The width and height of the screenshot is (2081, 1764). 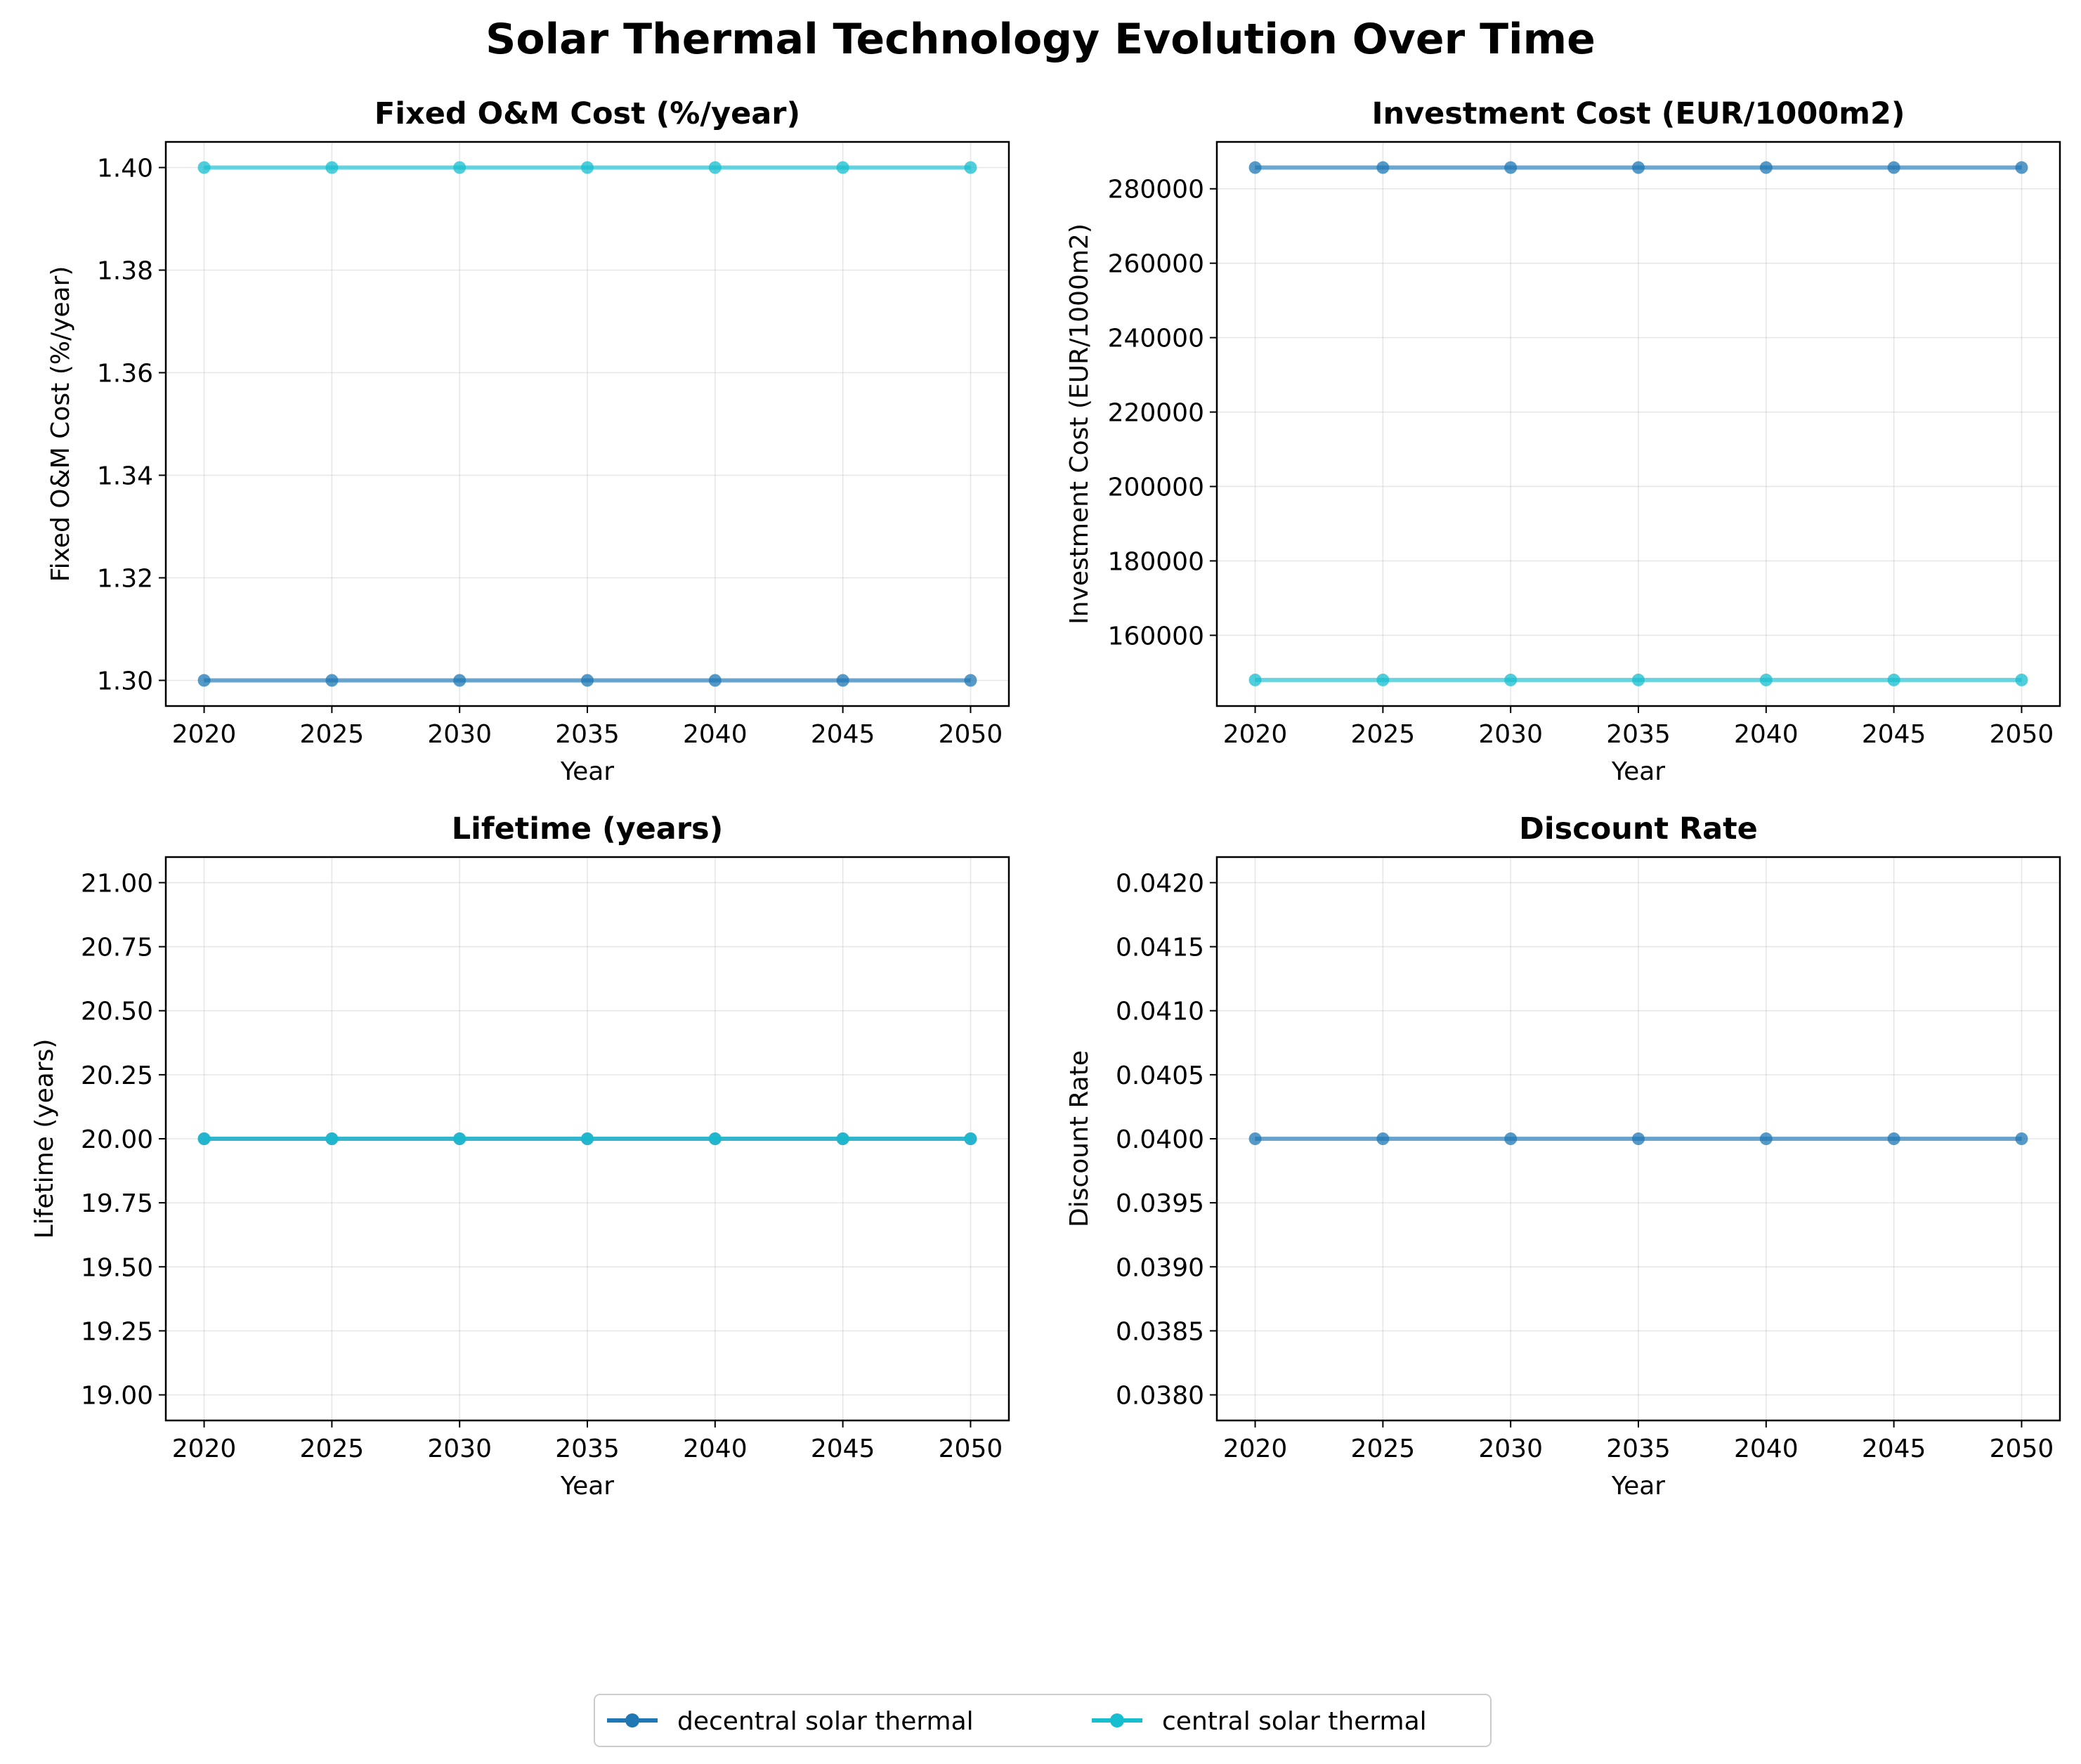 I want to click on y-tick-label: 0.0400, so click(x=1160, y=1139).